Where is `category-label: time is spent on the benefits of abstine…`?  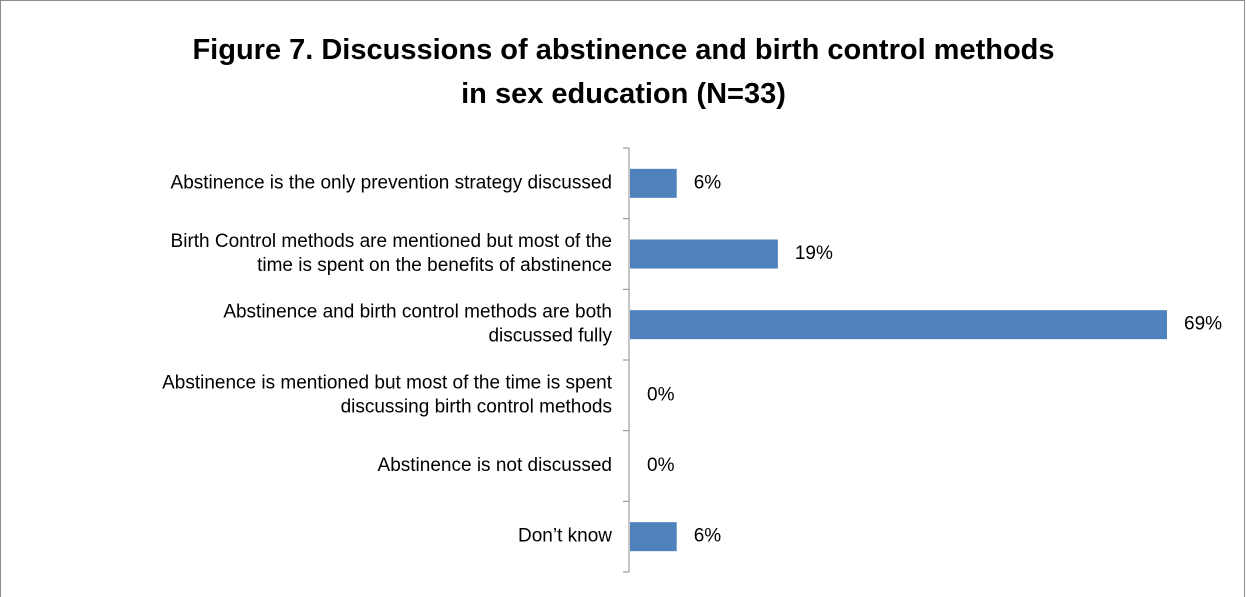 category-label: time is spent on the benefits of abstine… is located at coordinates (434, 265).